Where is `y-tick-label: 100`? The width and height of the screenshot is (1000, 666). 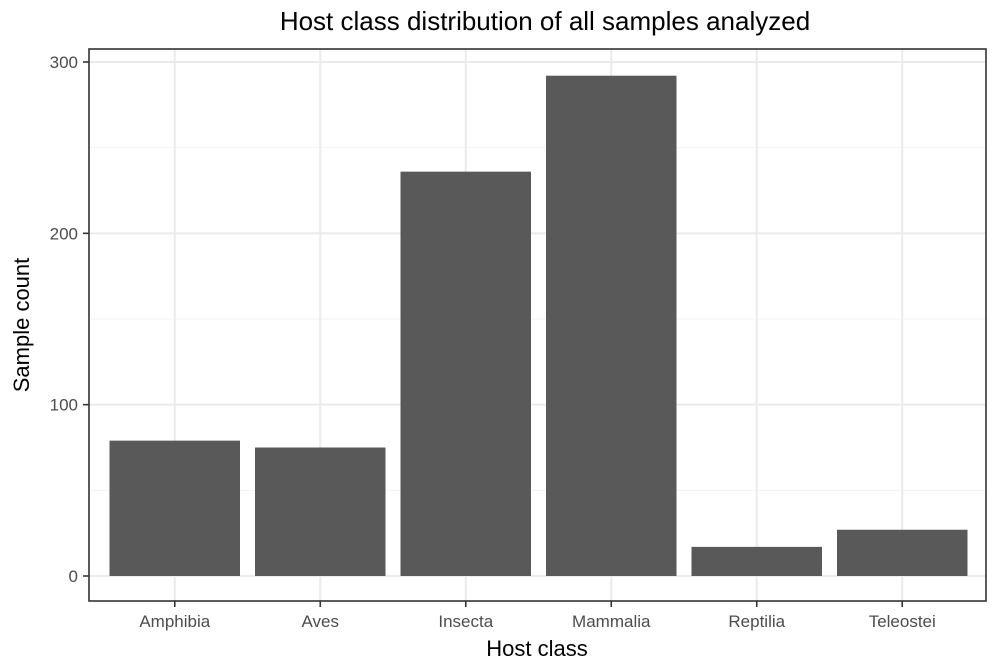
y-tick-label: 100 is located at coordinates (64, 405).